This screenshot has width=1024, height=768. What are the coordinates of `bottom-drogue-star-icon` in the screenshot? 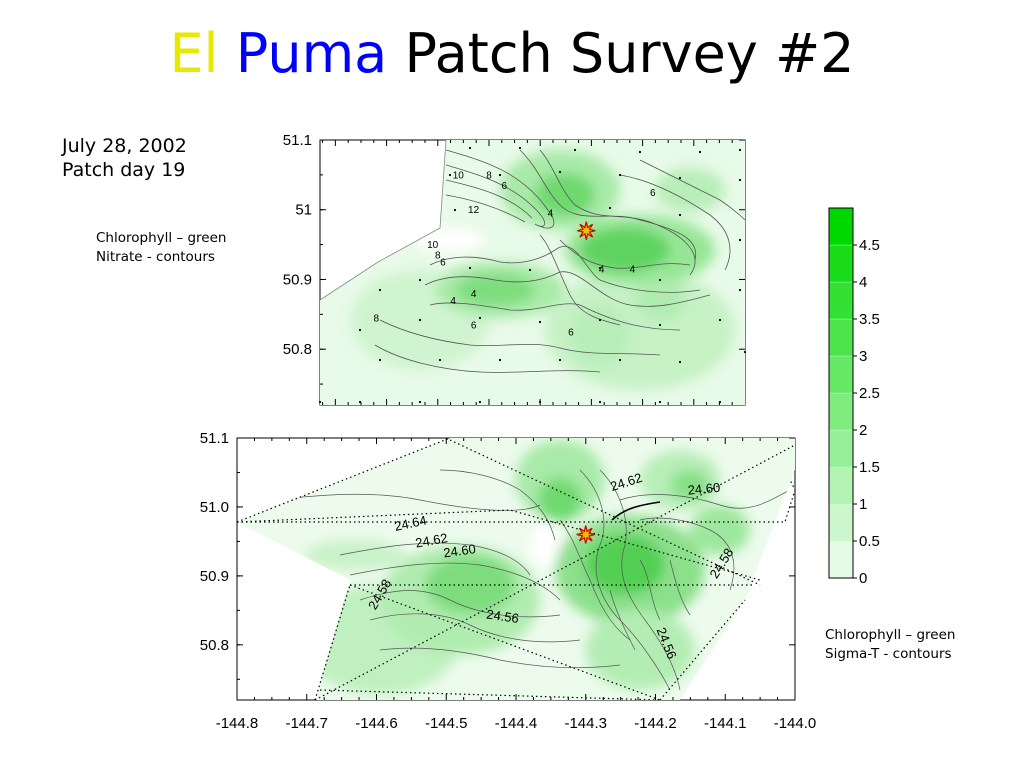 It's located at (585, 534).